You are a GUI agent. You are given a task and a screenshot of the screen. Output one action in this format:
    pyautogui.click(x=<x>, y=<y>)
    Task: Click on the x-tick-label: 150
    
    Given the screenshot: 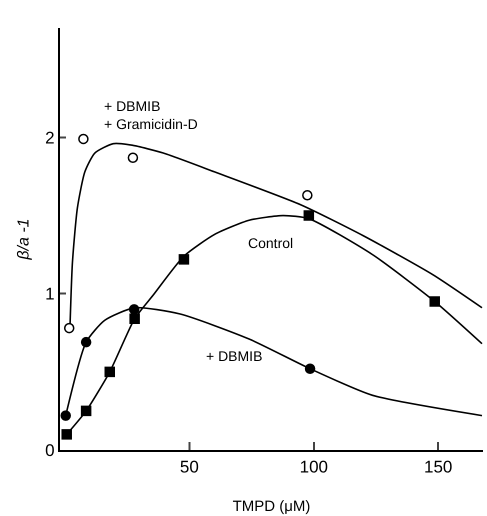 What is the action you would take?
    pyautogui.click(x=438, y=466)
    